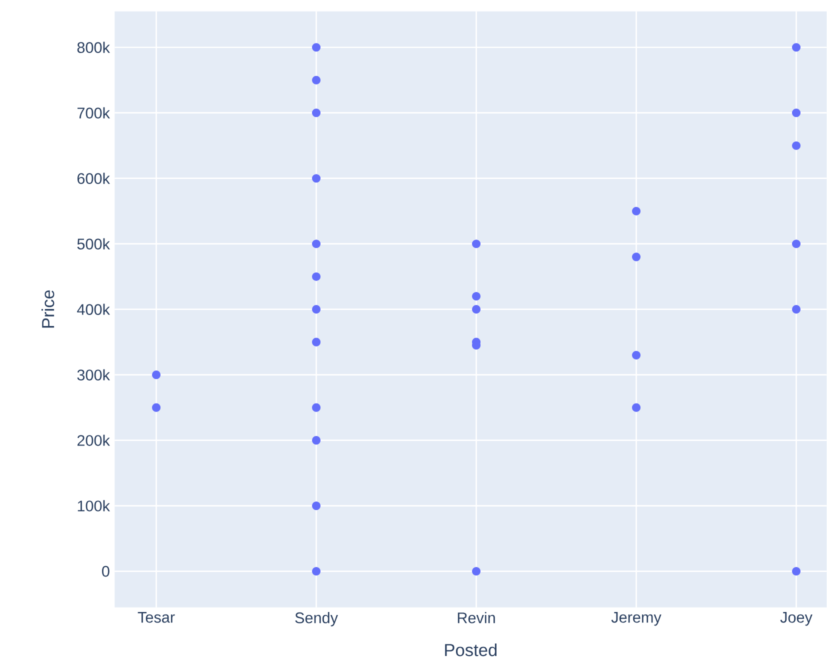  I want to click on x-tick-label: Sendy, so click(316, 619).